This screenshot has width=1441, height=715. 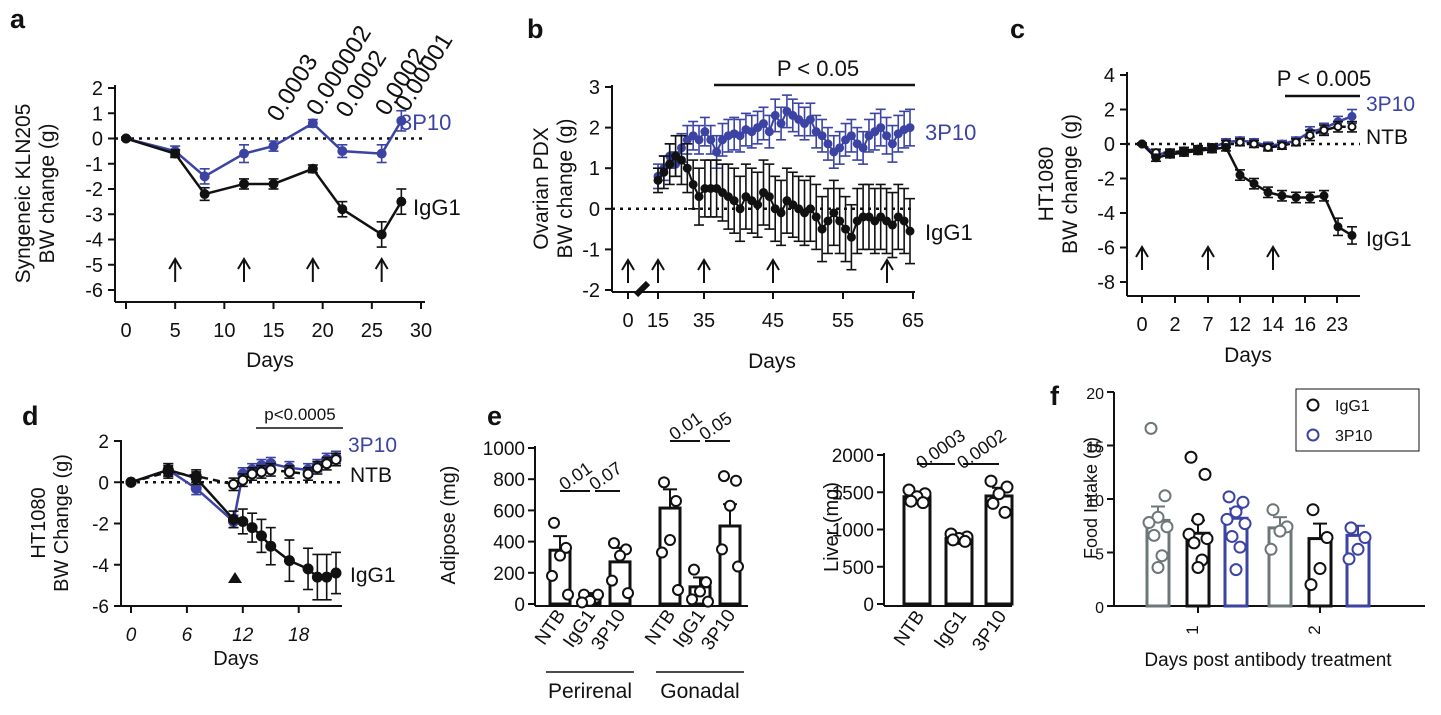 What do you see at coordinates (1390, 104) in the screenshot?
I see `panel-c-legend-3p10: 3P10` at bounding box center [1390, 104].